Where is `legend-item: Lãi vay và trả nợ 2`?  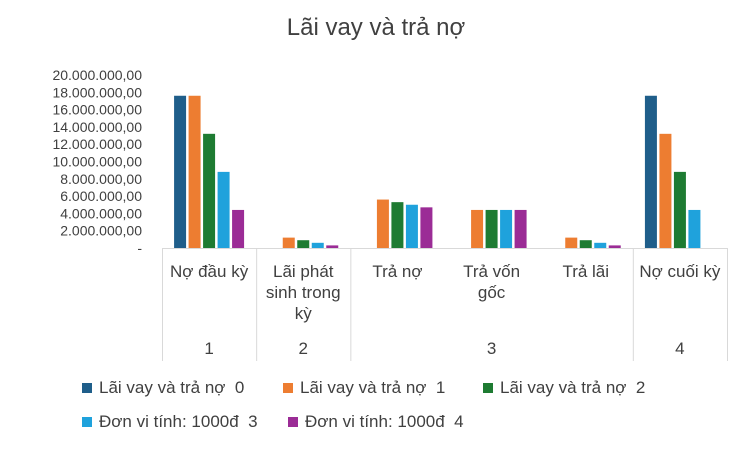
legend-item: Lãi vay và trả nợ 2 is located at coordinates (564, 388).